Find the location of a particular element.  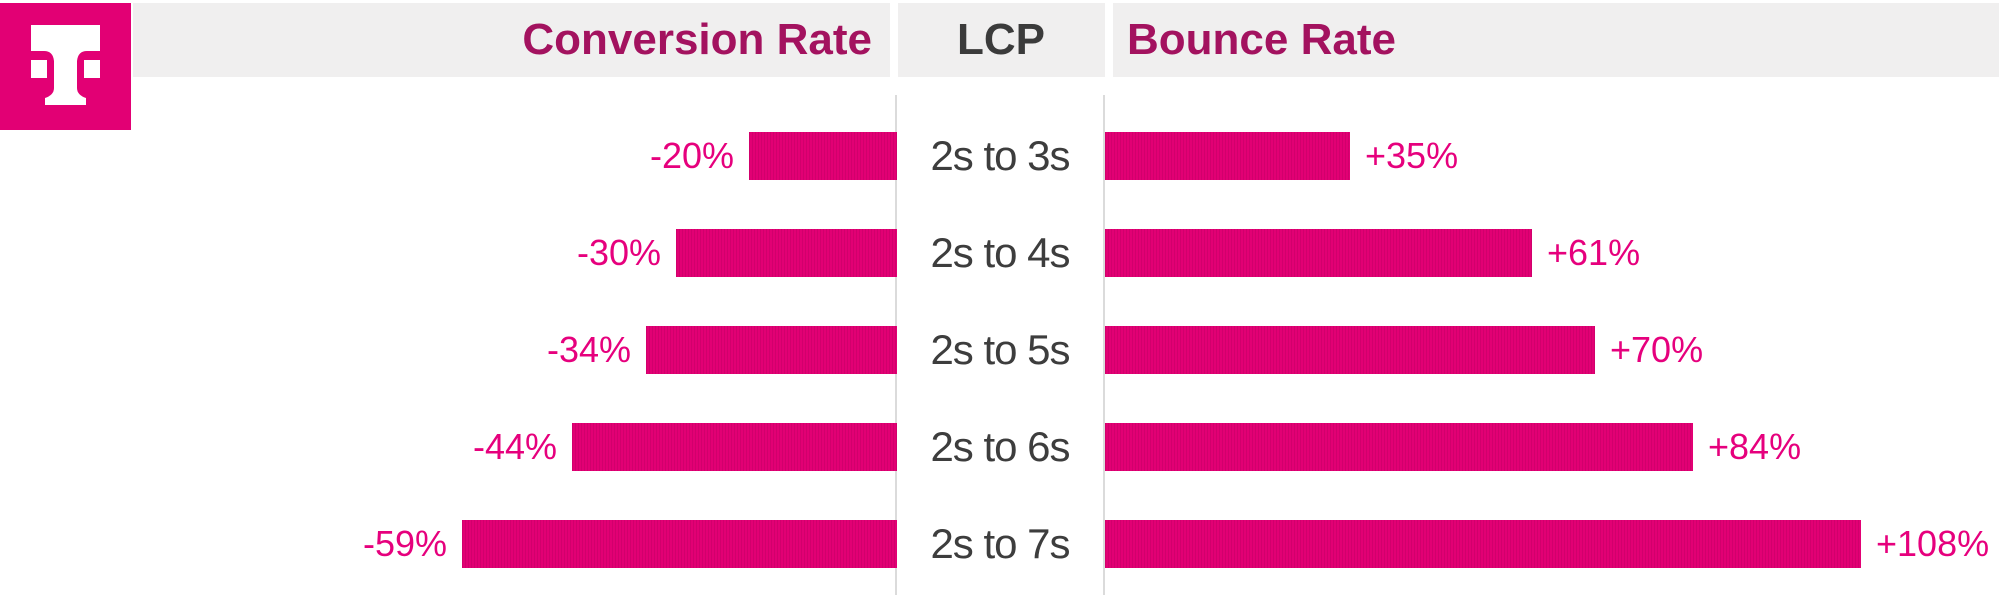

bounce-value-label: +108% is located at coordinates (1933, 543).